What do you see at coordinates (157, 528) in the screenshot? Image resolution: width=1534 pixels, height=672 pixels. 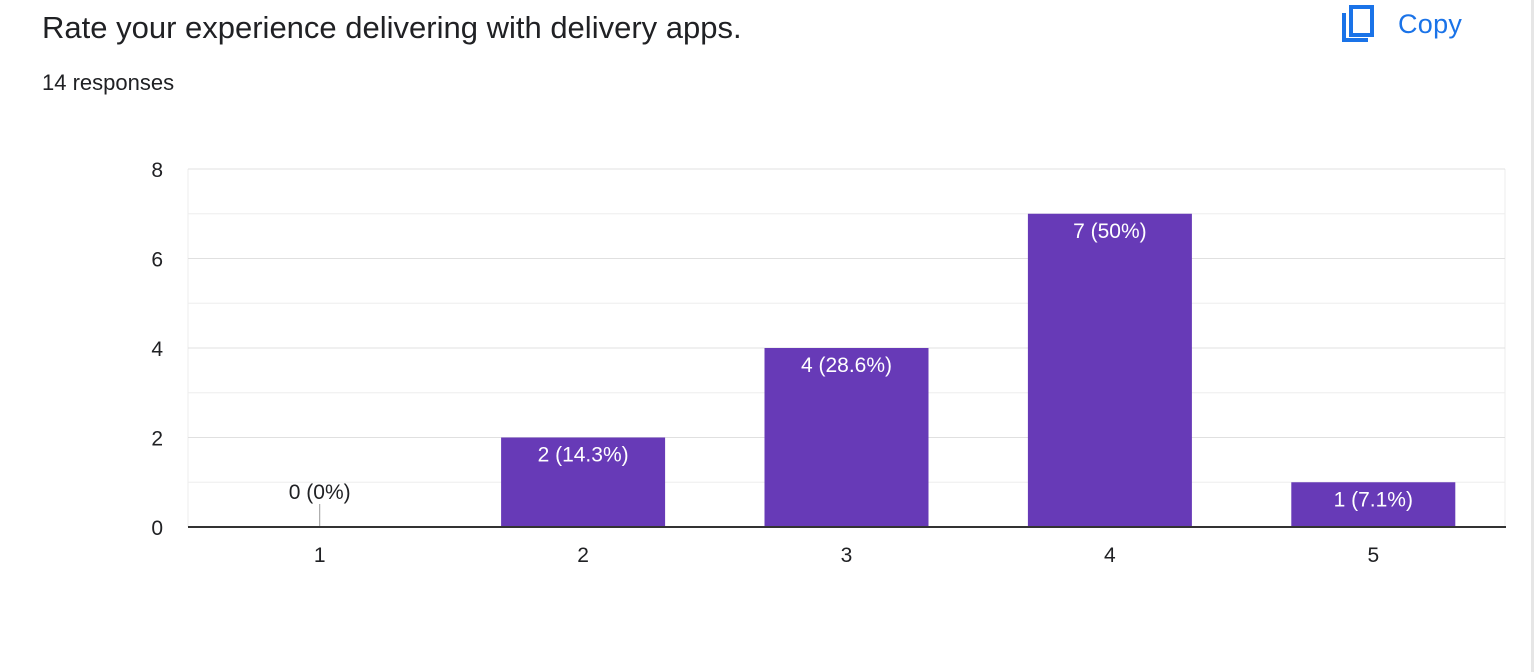 I see `y-tick-label: 0` at bounding box center [157, 528].